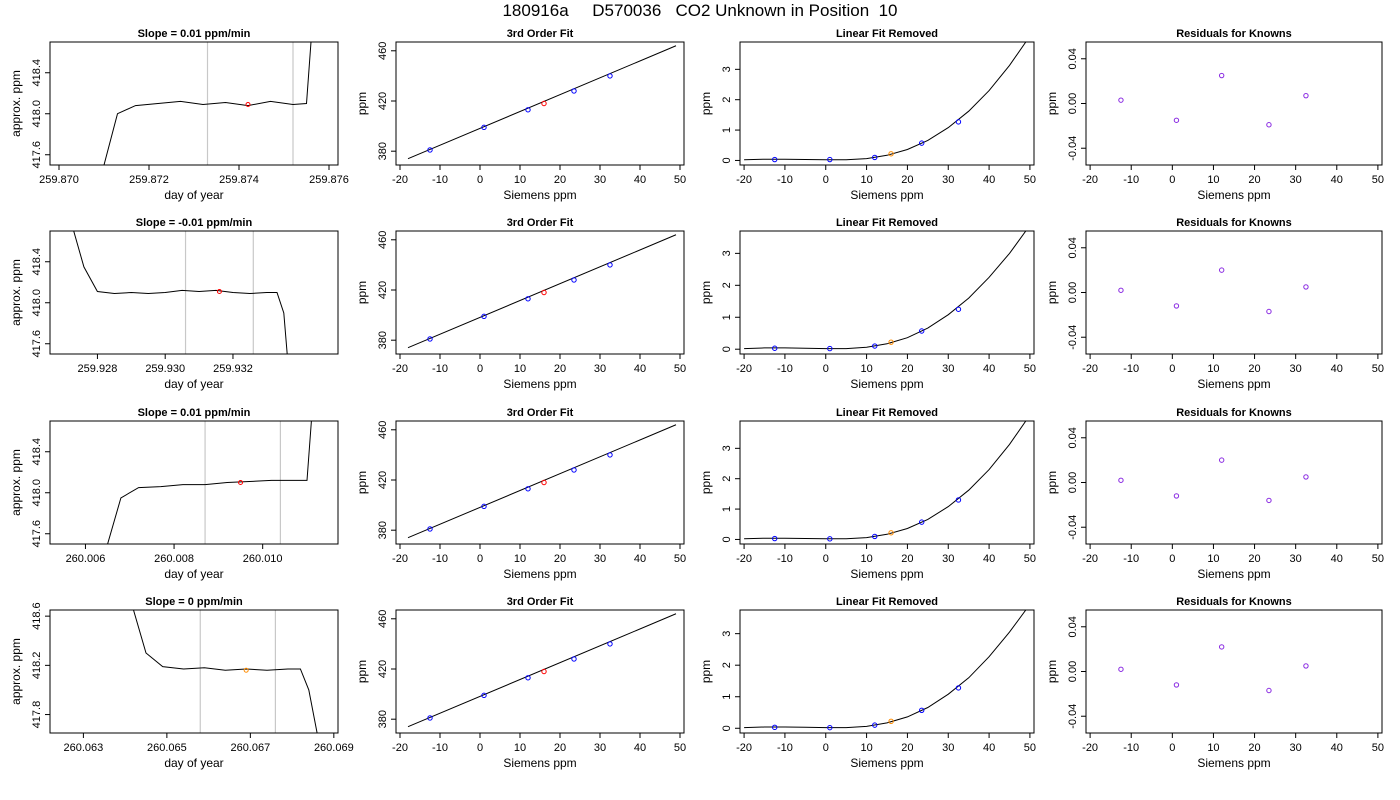 The height and width of the screenshot is (800, 1400). I want to click on y-tick-label: 3, so click(727, 69).